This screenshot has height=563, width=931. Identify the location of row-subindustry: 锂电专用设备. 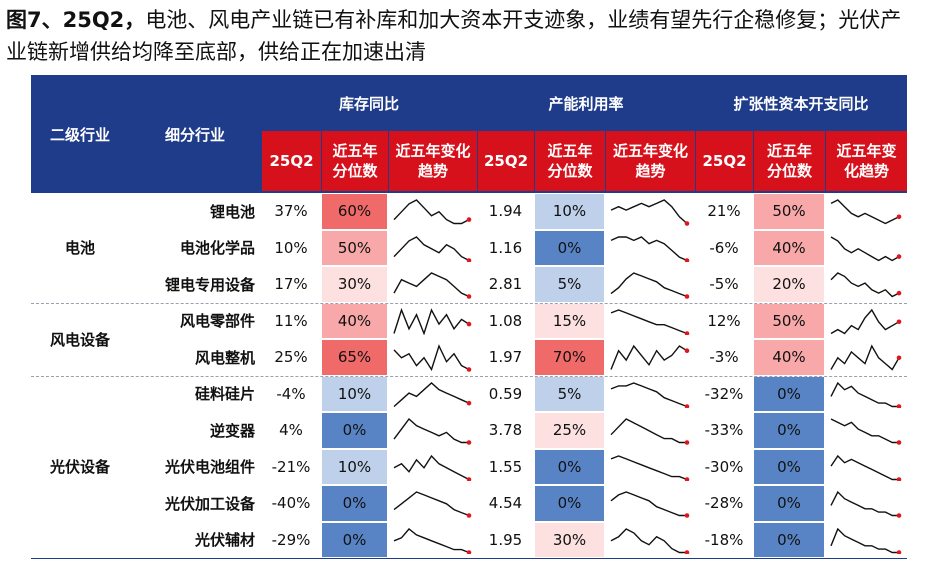
(209, 284).